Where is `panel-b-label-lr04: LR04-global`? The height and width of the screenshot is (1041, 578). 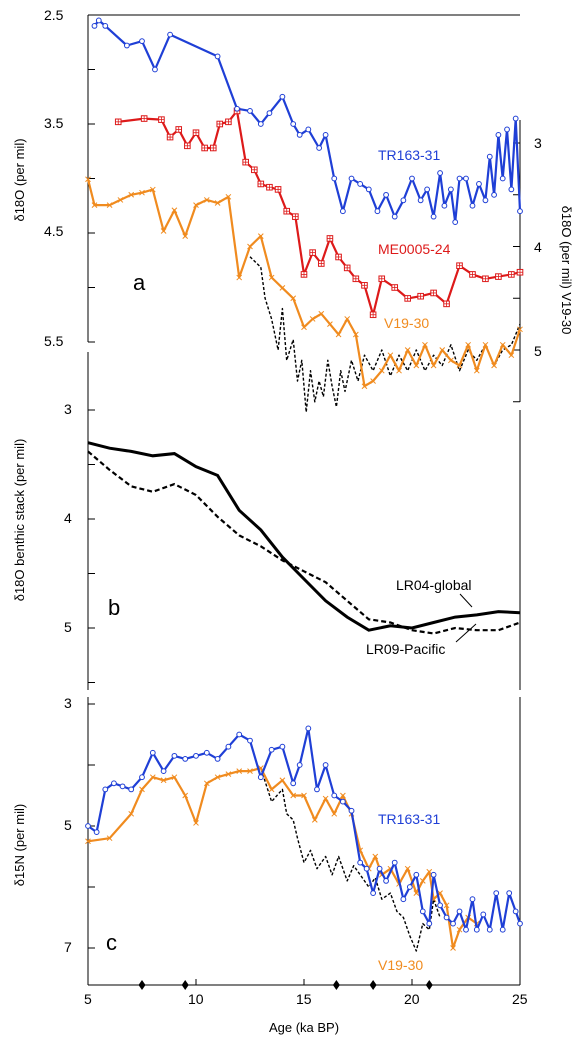
panel-b-label-lr04: LR04-global is located at coordinates (434, 585).